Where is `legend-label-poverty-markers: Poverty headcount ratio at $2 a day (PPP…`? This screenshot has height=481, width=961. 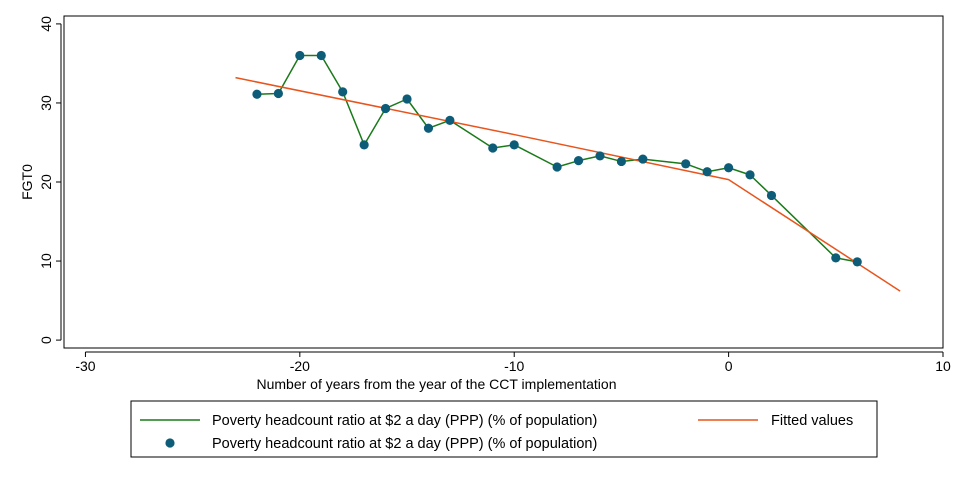
legend-label-poverty-markers: Poverty headcount ratio at $2 a day (PPP… is located at coordinates (404, 444).